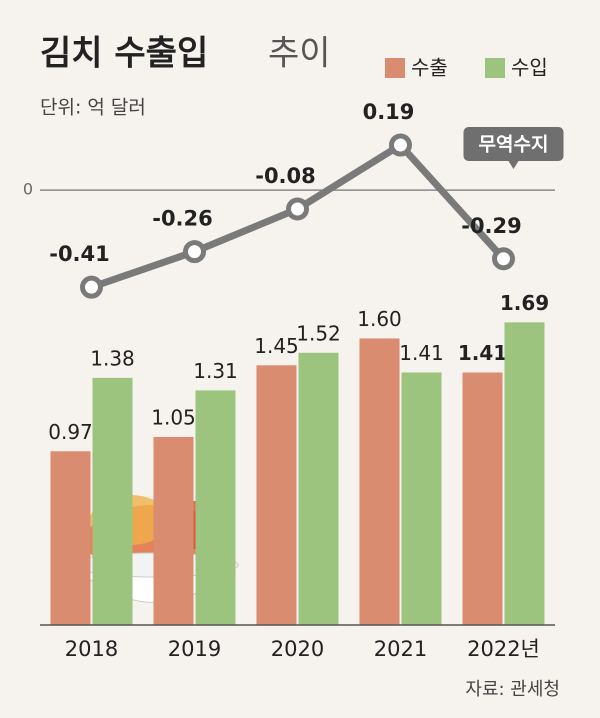 The image size is (600, 718). I want to click on line-value-label: -0.29, so click(491, 226).